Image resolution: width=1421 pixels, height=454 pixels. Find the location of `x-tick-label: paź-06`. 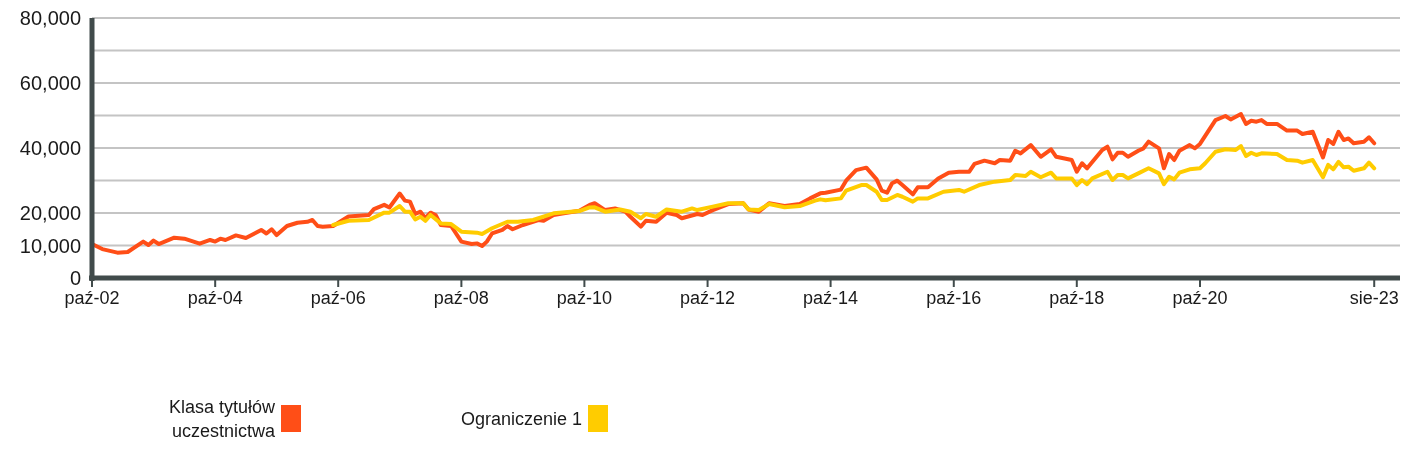

x-tick-label: paź-06 is located at coordinates (338, 298).